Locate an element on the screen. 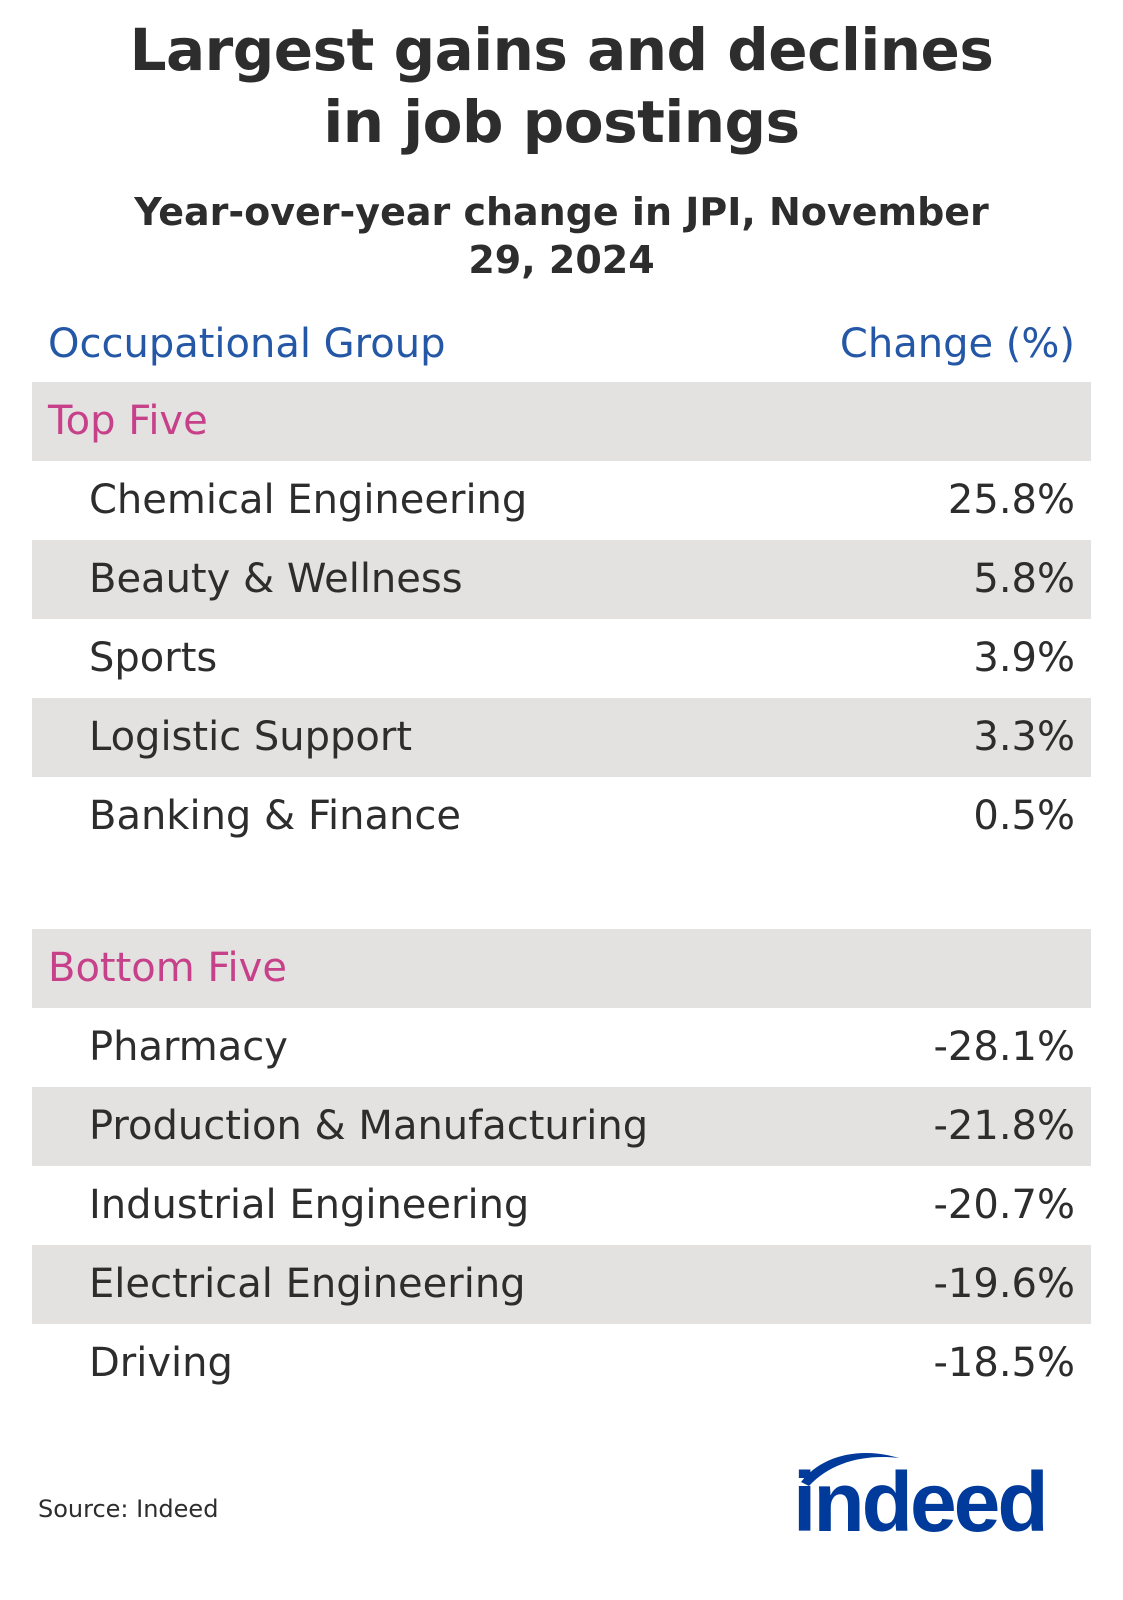 The width and height of the screenshot is (1123, 1600). table-row: Production & Manufacturing -21.8% is located at coordinates (561, 1126).